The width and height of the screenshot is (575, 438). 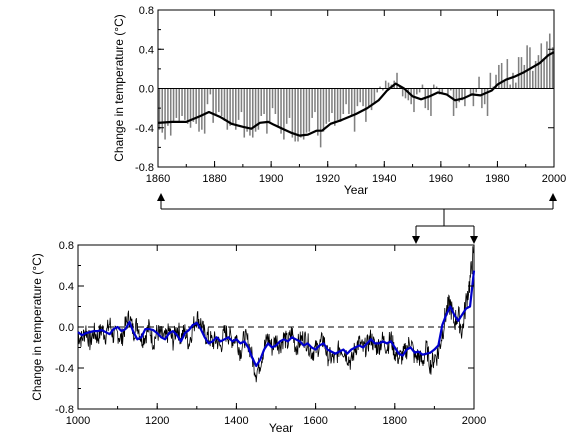 I want to click on top-y-axis-title: Change in temperature (°C), so click(x=119, y=88).